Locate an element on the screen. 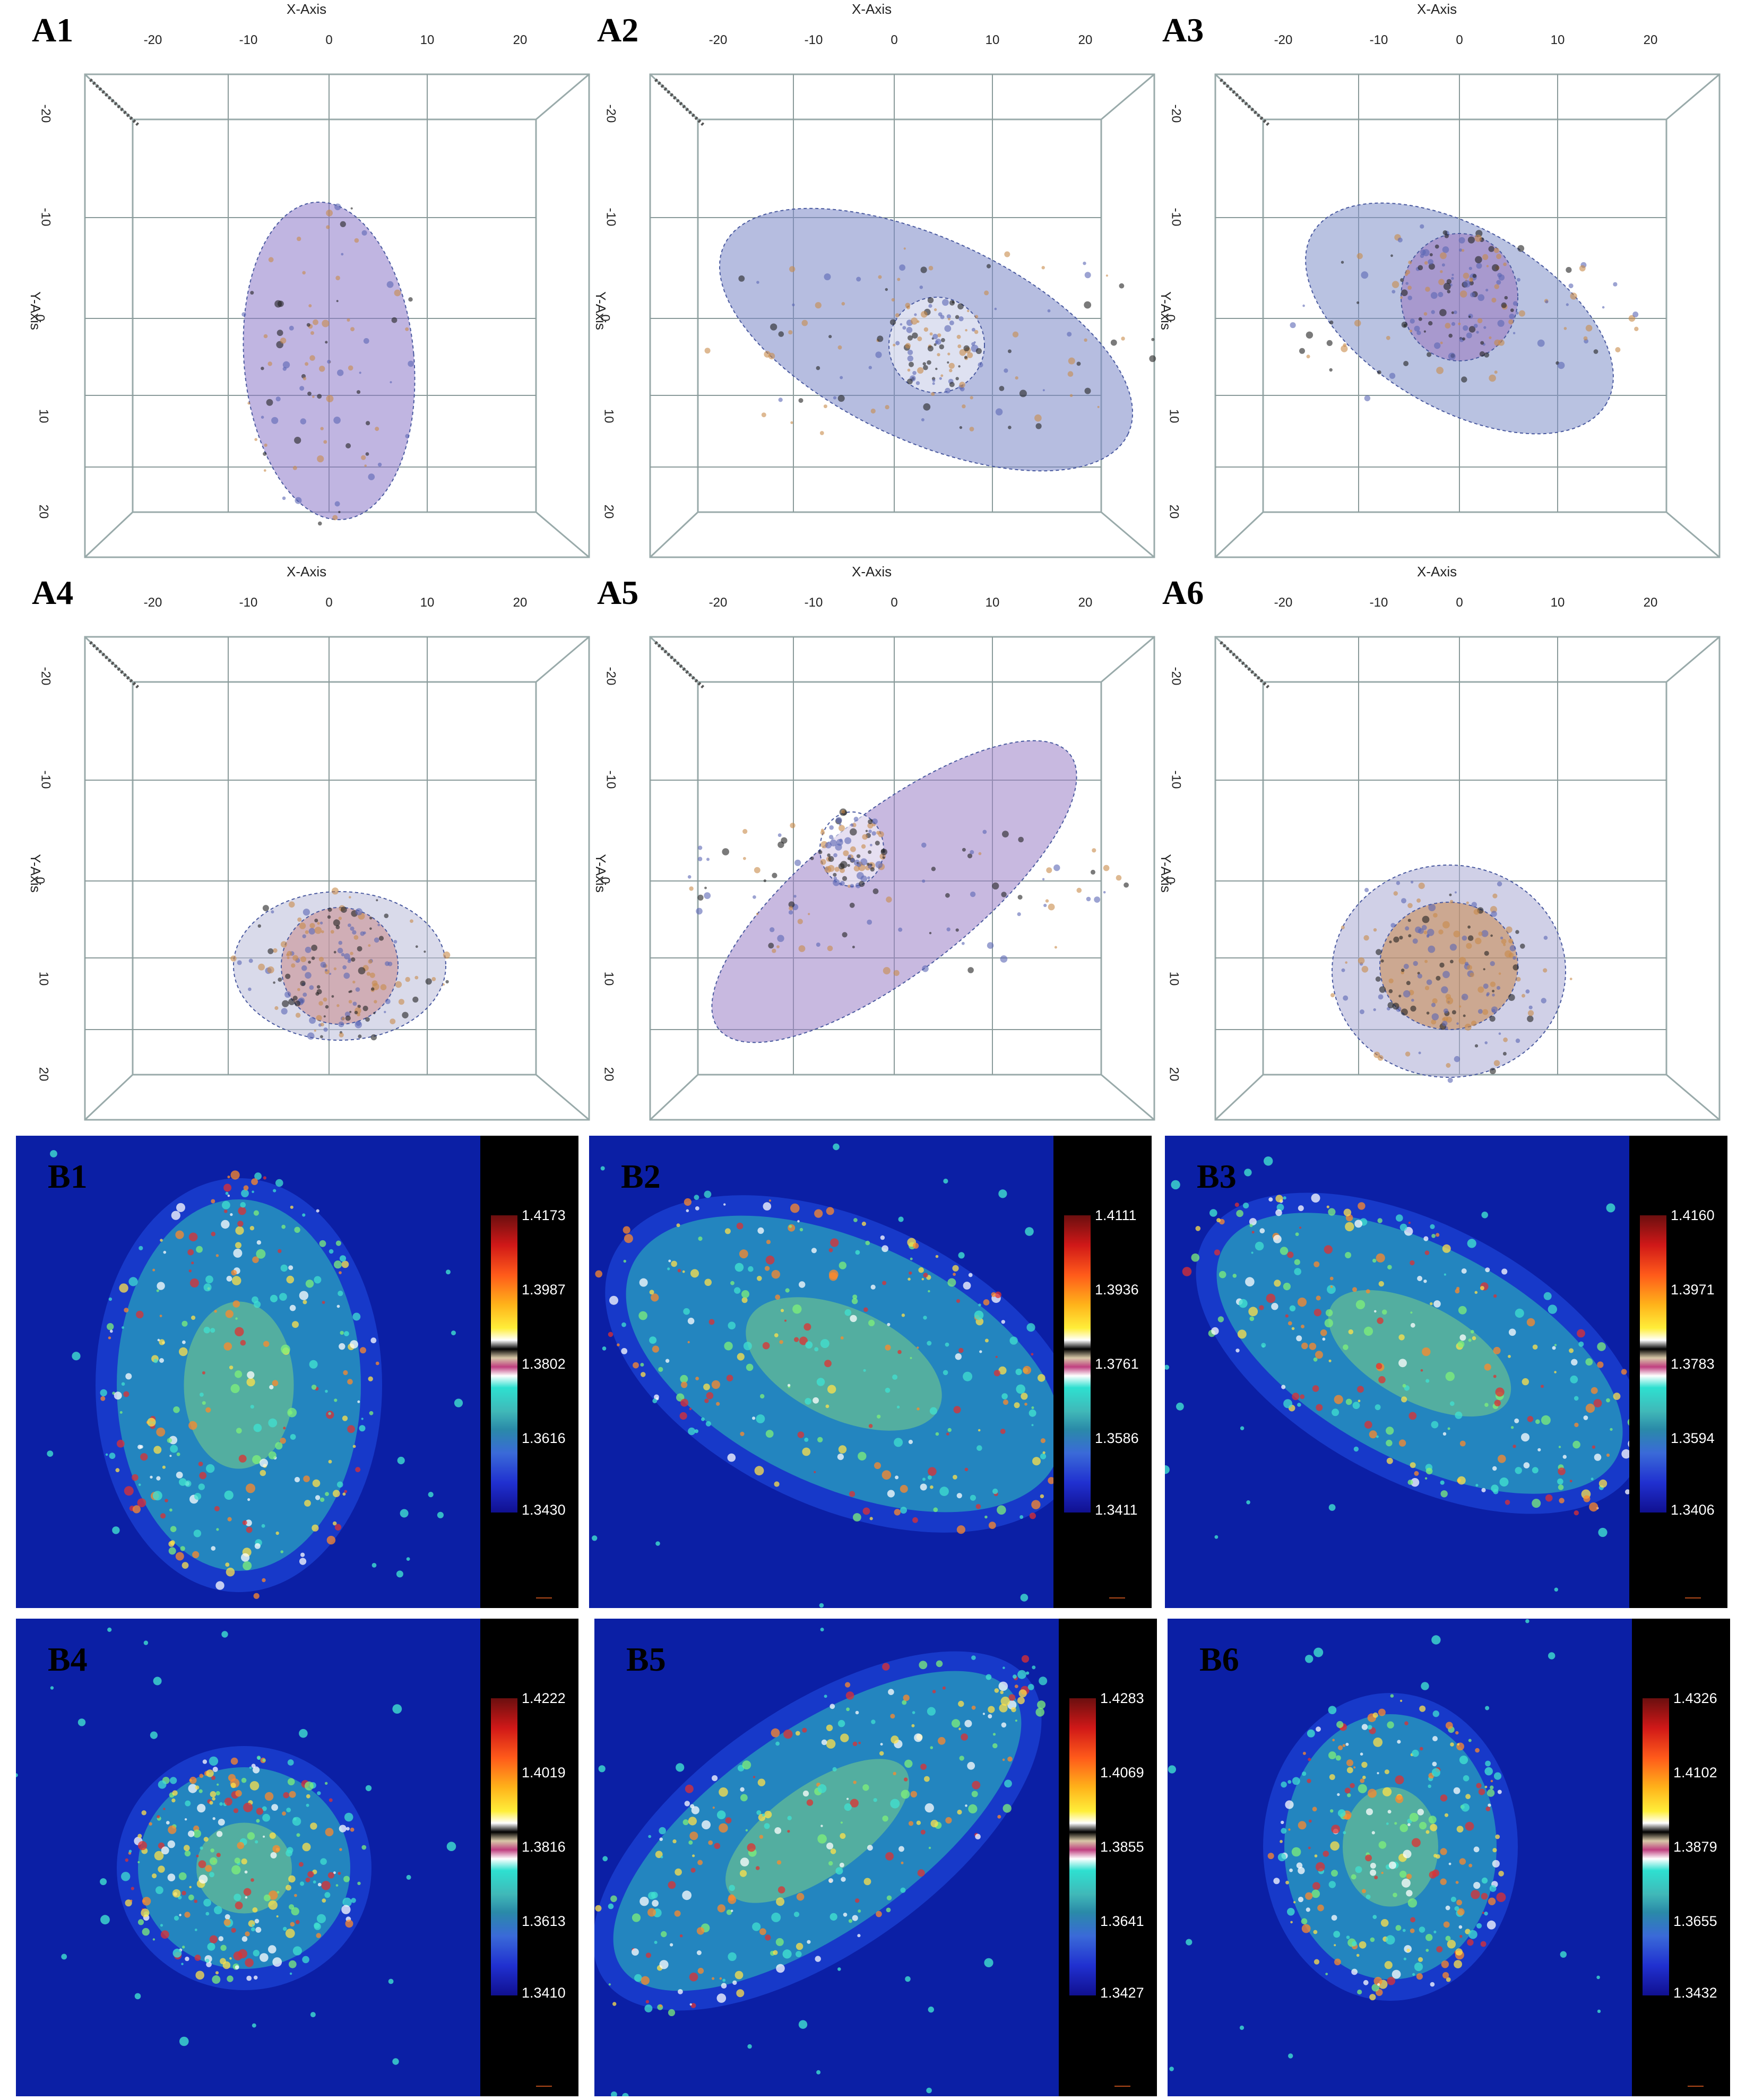  panel-label: B2 is located at coordinates (641, 1176).